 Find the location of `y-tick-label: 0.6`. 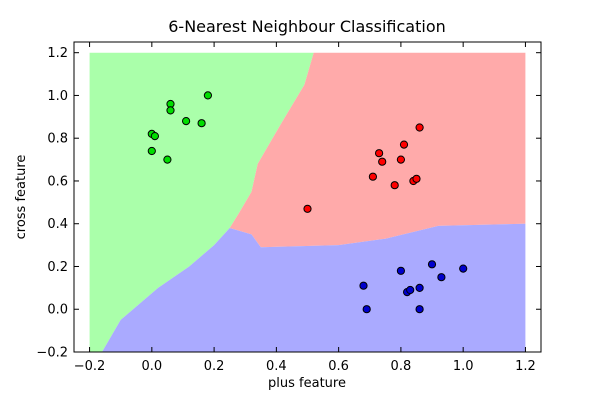

y-tick-label: 0.6 is located at coordinates (57, 181).